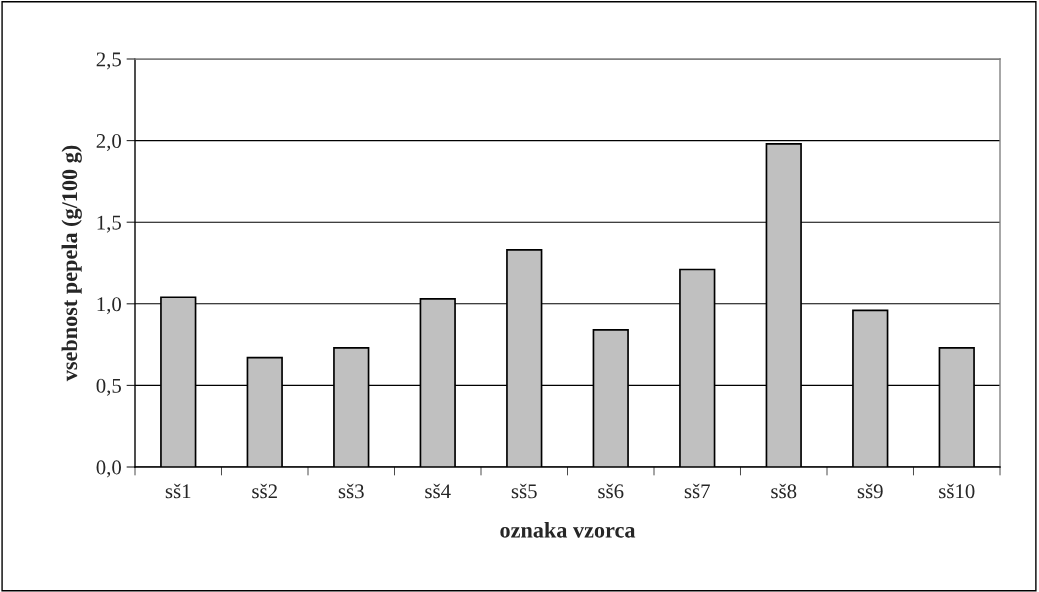 The height and width of the screenshot is (592, 1039). What do you see at coordinates (109, 469) in the screenshot?
I see `y-tick-label: 0,0` at bounding box center [109, 469].